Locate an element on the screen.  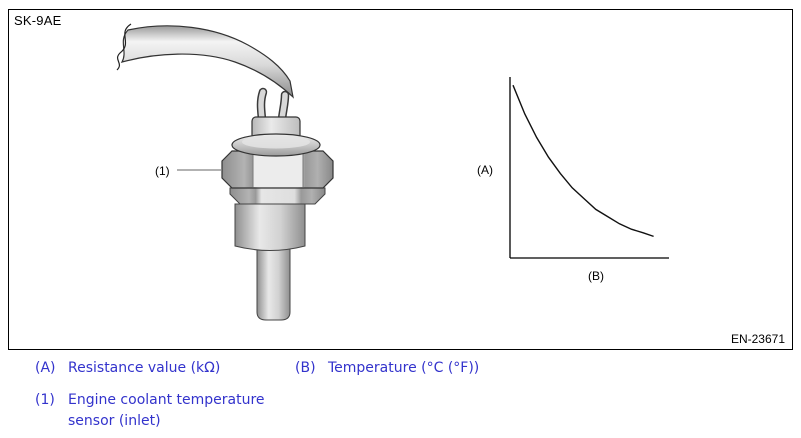
sensor-probe-tip is located at coordinates (273, 283).